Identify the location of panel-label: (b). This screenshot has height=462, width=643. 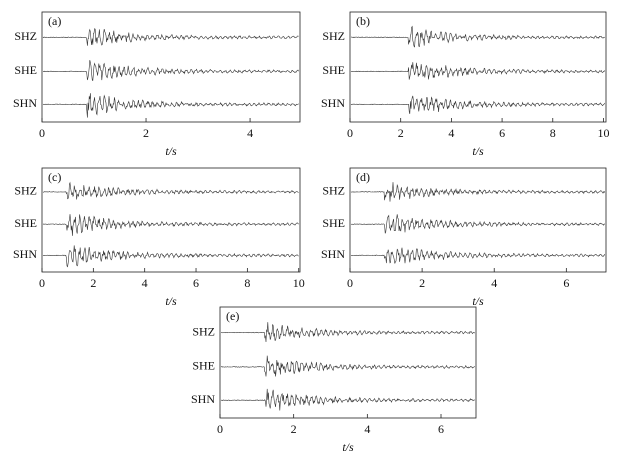
(363, 21).